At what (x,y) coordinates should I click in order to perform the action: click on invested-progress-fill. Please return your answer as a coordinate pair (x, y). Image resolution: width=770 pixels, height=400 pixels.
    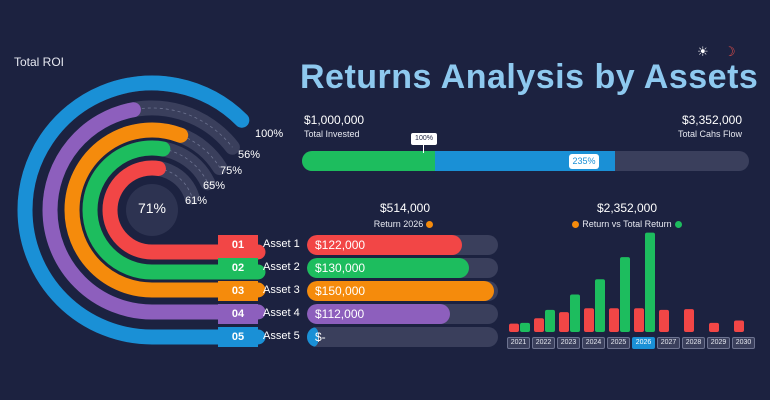
    Looking at the image, I should click on (369, 161).